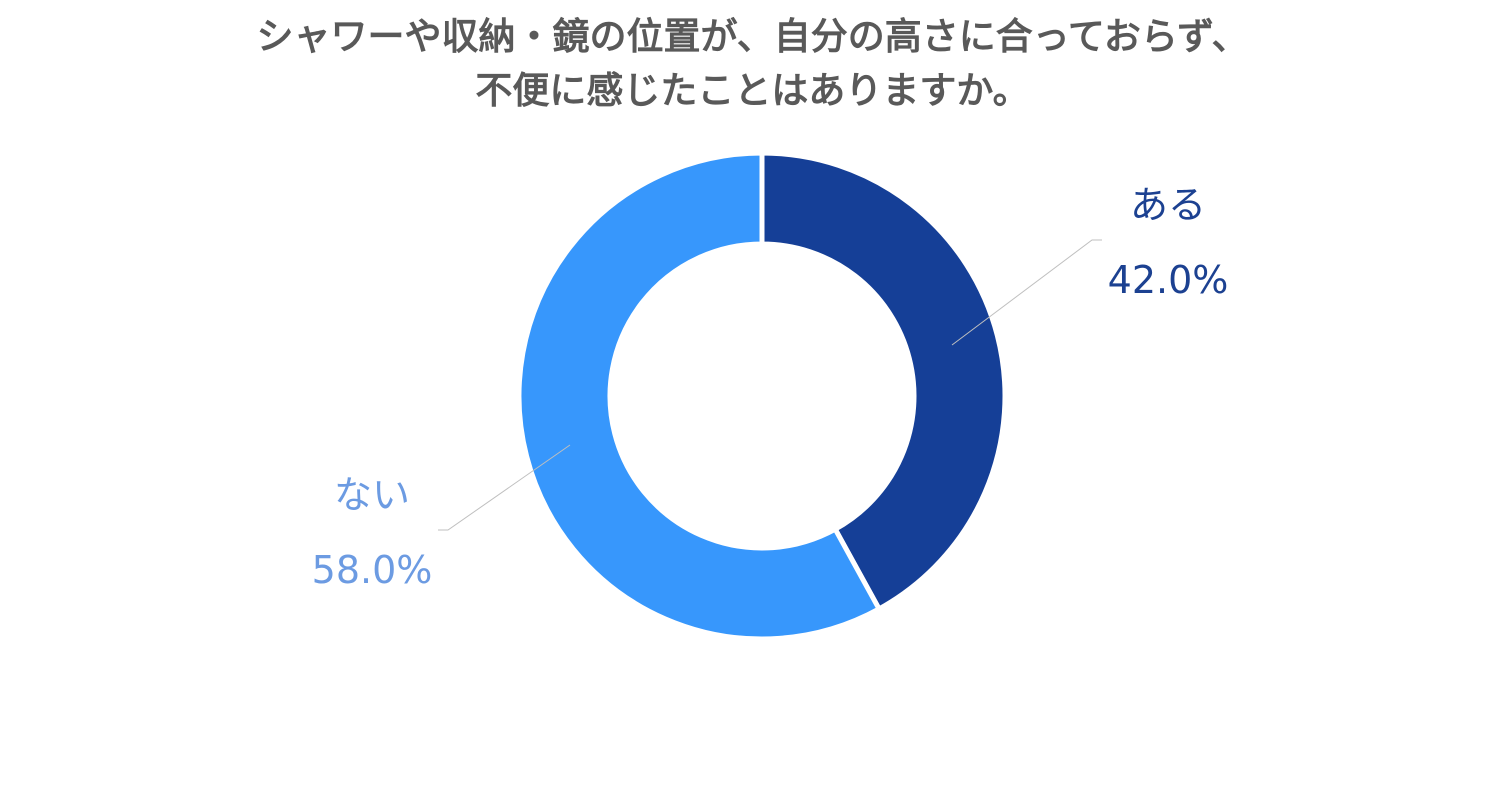 The image size is (1505, 806). I want to click on category-label: ある, so click(1168, 205).